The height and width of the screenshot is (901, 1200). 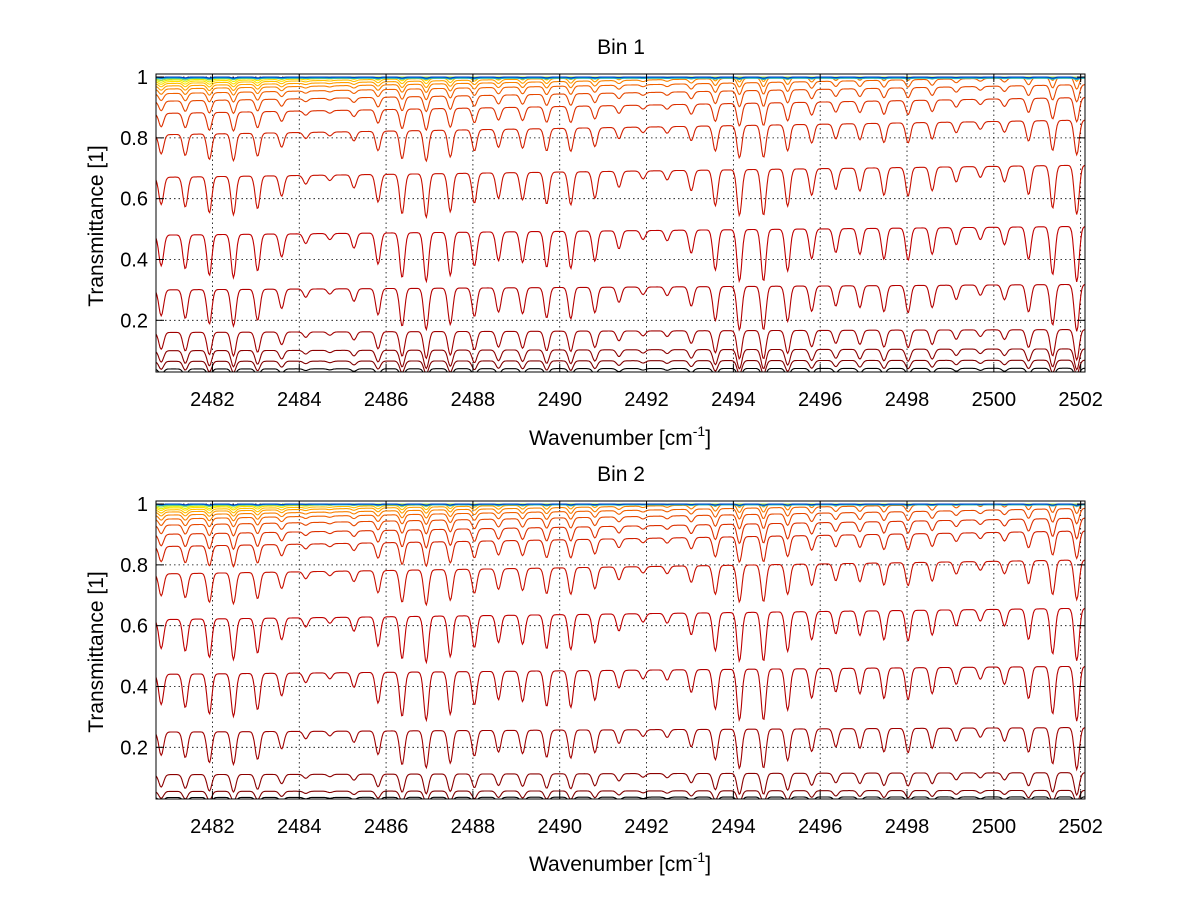 What do you see at coordinates (621, 47) in the screenshot?
I see `subplot-title: Bin 1` at bounding box center [621, 47].